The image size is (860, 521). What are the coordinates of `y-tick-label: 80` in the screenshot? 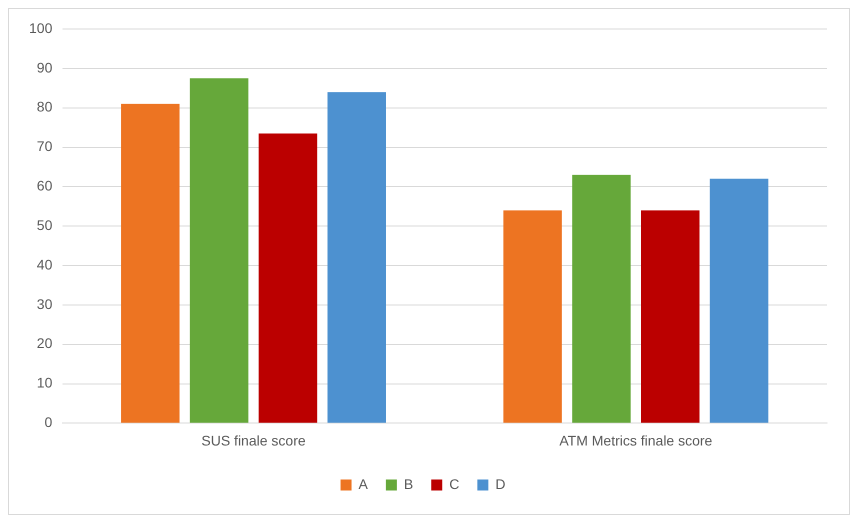 It's located at (44, 106).